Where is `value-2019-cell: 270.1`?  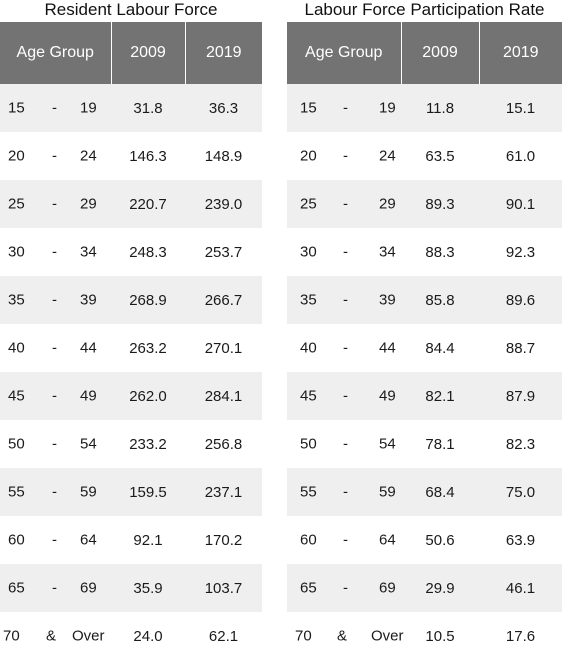 value-2019-cell: 270.1 is located at coordinates (223, 348).